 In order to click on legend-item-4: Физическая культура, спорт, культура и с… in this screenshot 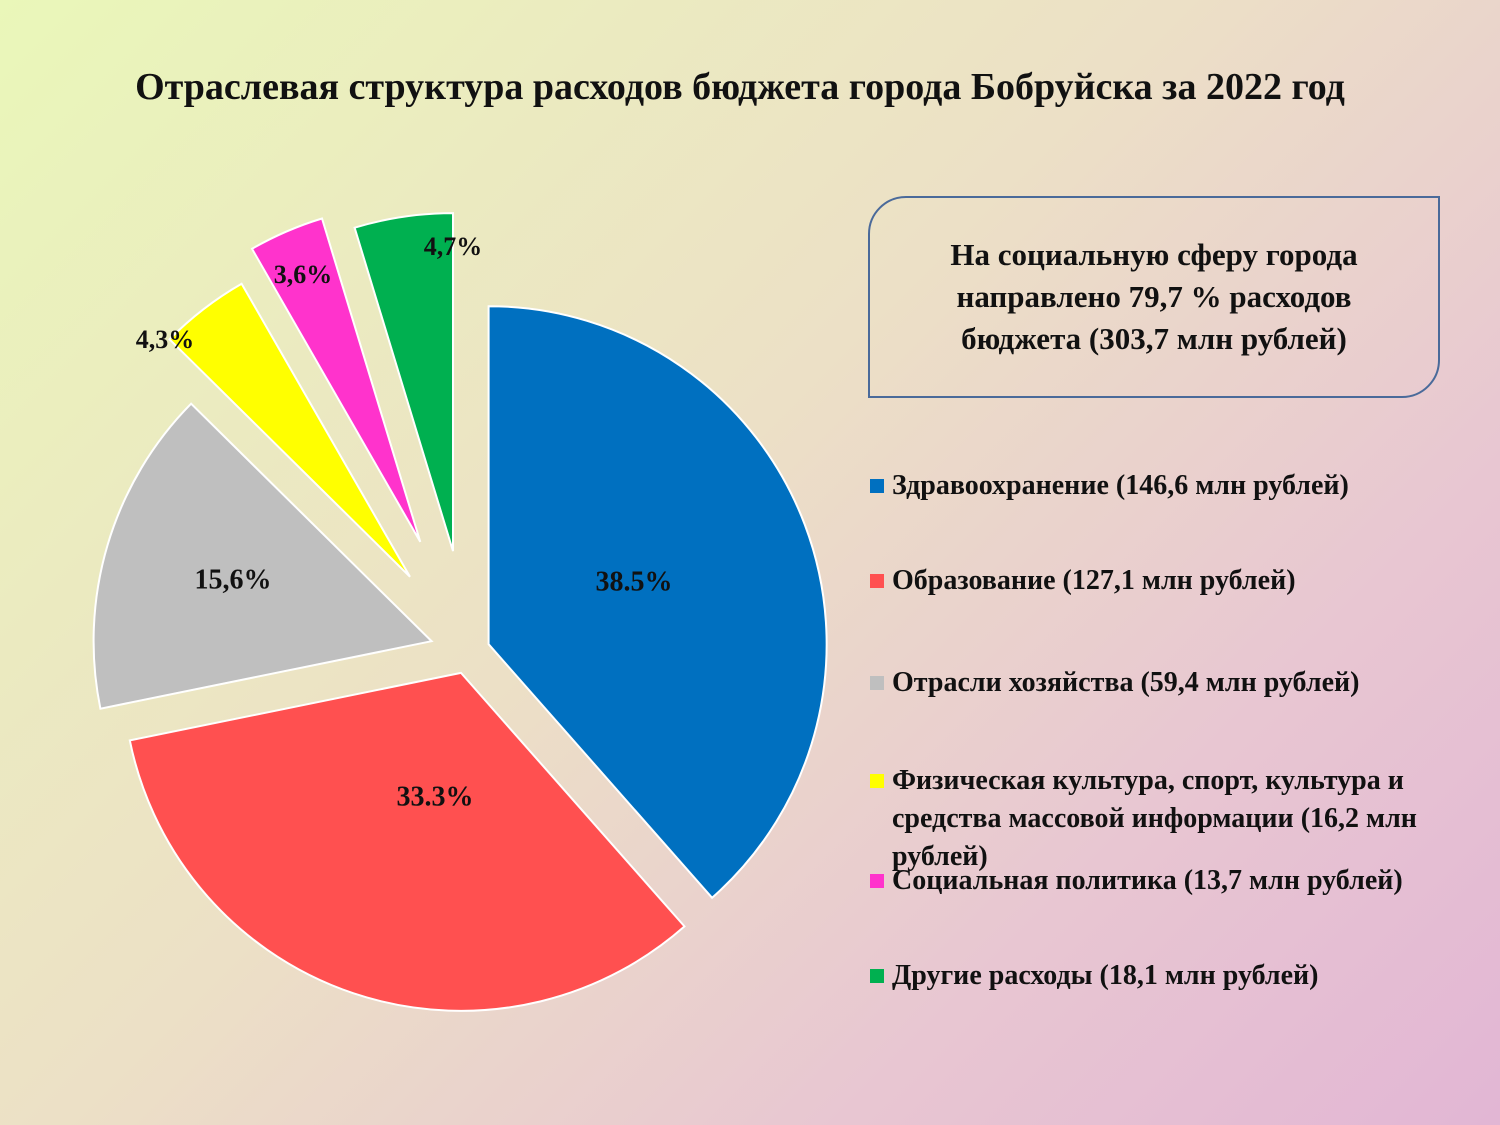, I will do `click(1180, 819)`.